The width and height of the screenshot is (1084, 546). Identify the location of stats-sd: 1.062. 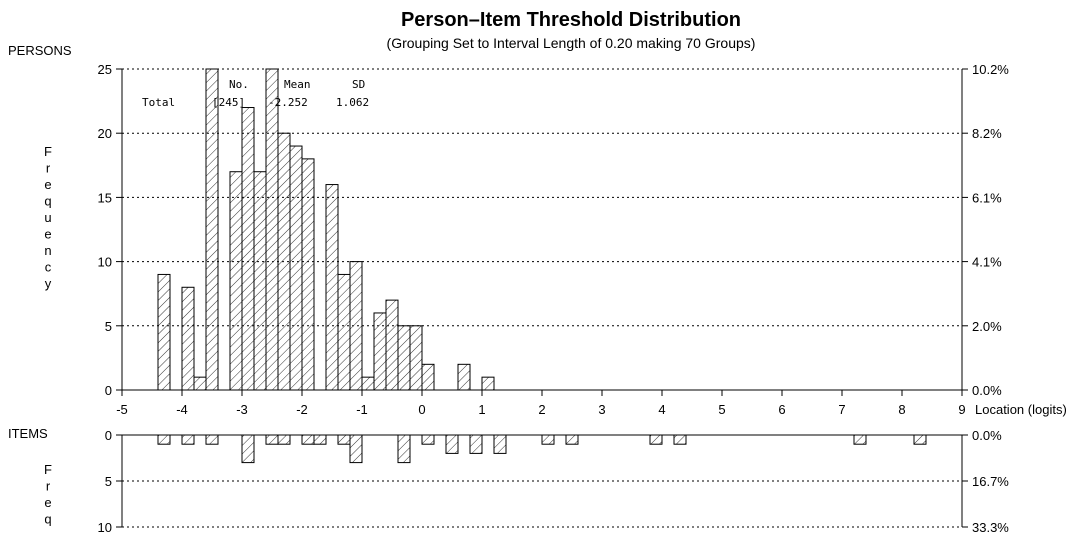
(352, 102).